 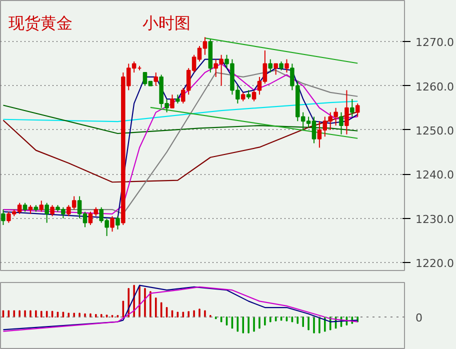 What do you see at coordinates (435, 175) in the screenshot?
I see `y-tick-label: 1240.0` at bounding box center [435, 175].